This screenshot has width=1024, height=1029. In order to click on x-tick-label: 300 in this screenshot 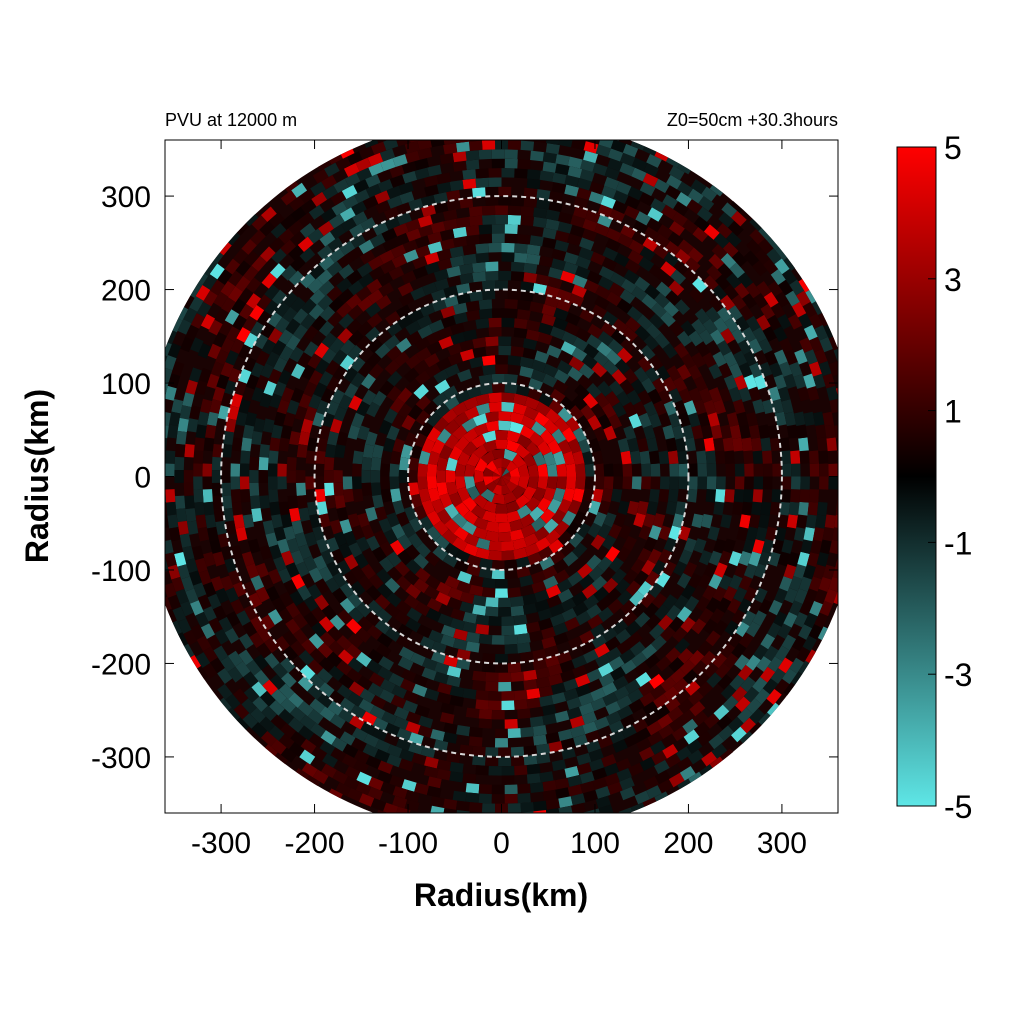, I will do `click(782, 843)`.